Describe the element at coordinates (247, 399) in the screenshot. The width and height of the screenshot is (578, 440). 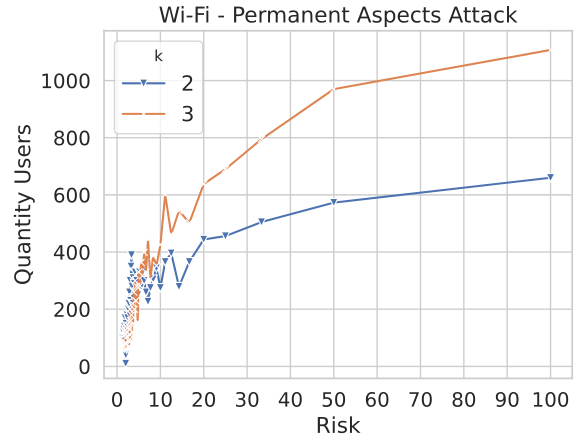
I see `x-tick-label: 30` at that location.